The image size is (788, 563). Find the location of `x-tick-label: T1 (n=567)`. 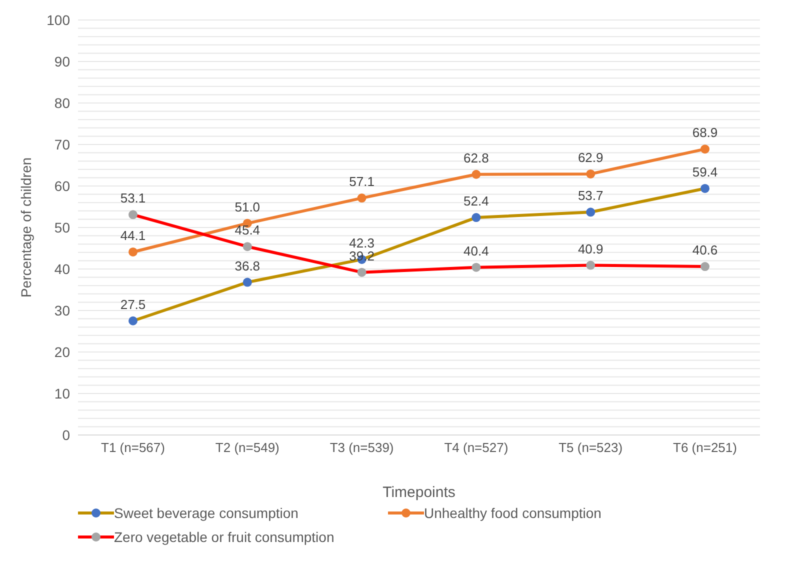

x-tick-label: T1 (n=567) is located at coordinates (133, 448).